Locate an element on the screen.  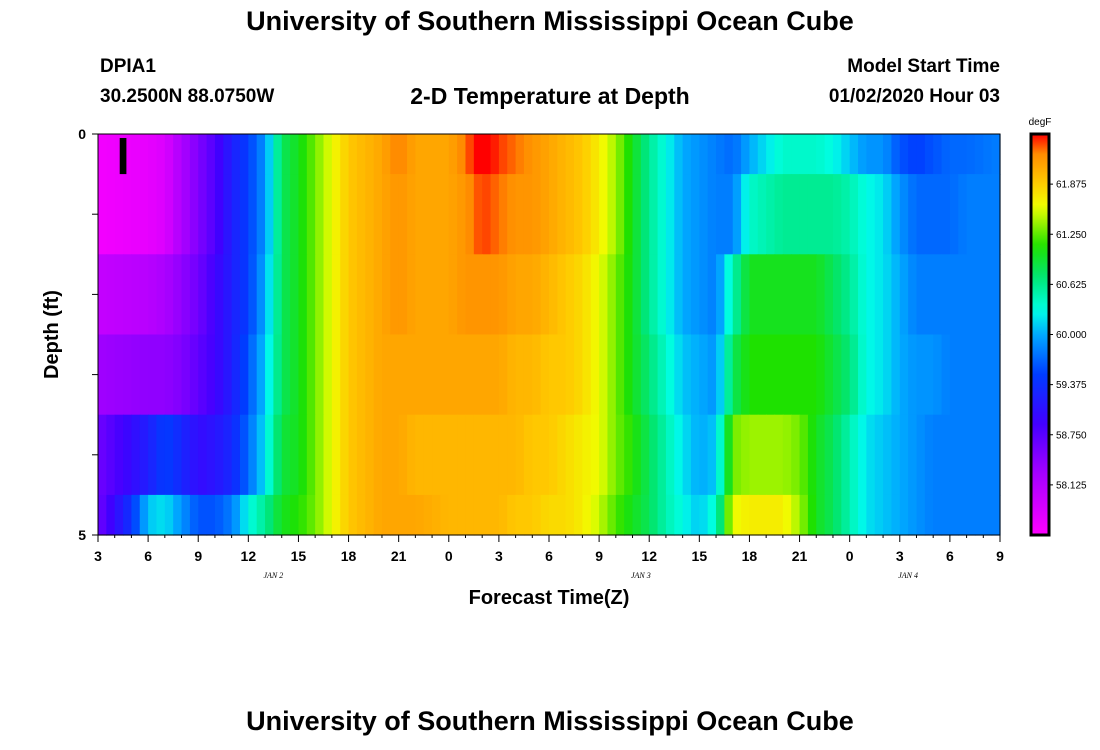
x-tick-label: 12 is located at coordinates (649, 556).